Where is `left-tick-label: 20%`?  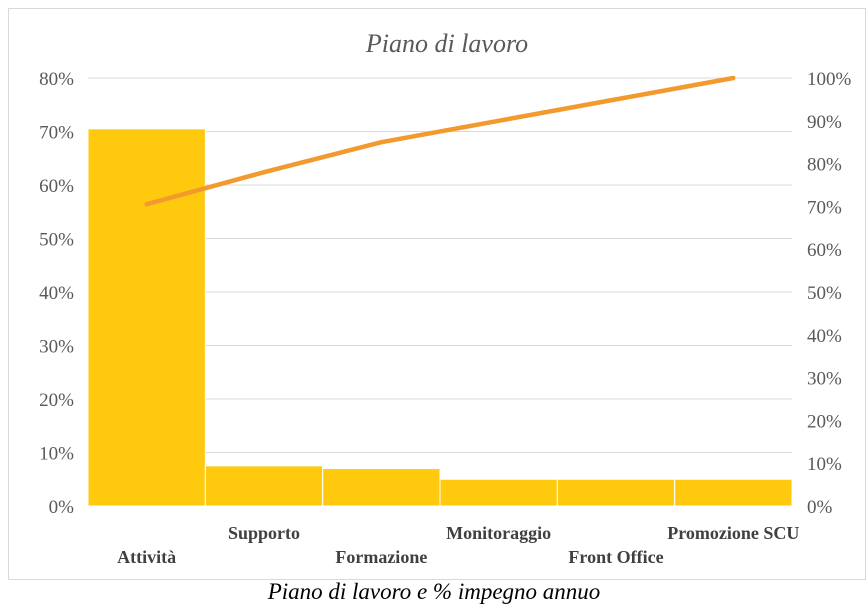 left-tick-label: 20% is located at coordinates (56, 400).